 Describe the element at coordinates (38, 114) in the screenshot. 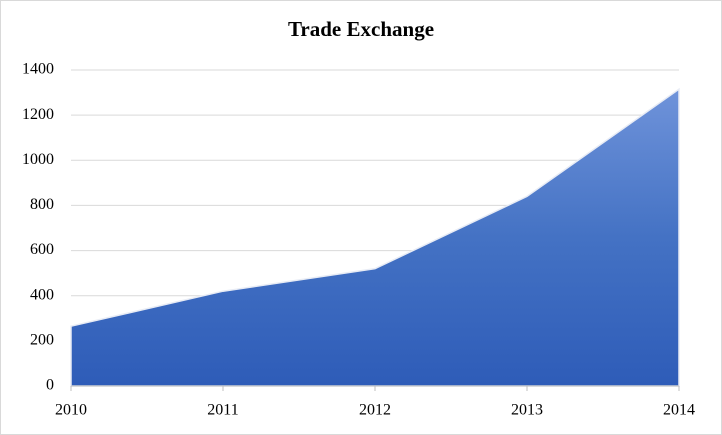

I see `y-tick-label: 1200` at that location.